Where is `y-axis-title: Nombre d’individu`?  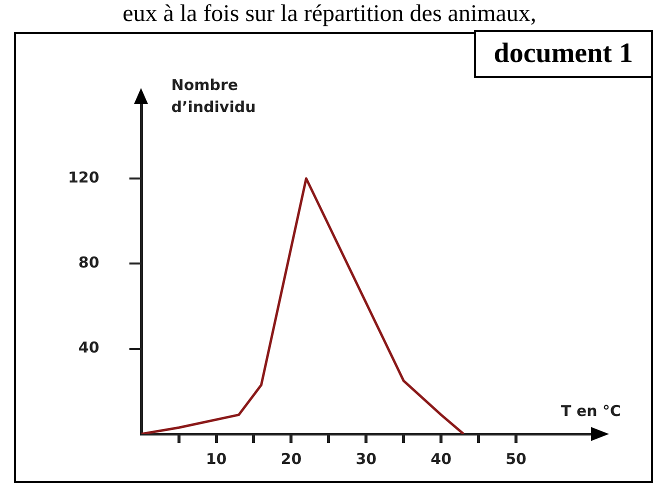 y-axis-title: Nombre d’individu is located at coordinates (214, 96).